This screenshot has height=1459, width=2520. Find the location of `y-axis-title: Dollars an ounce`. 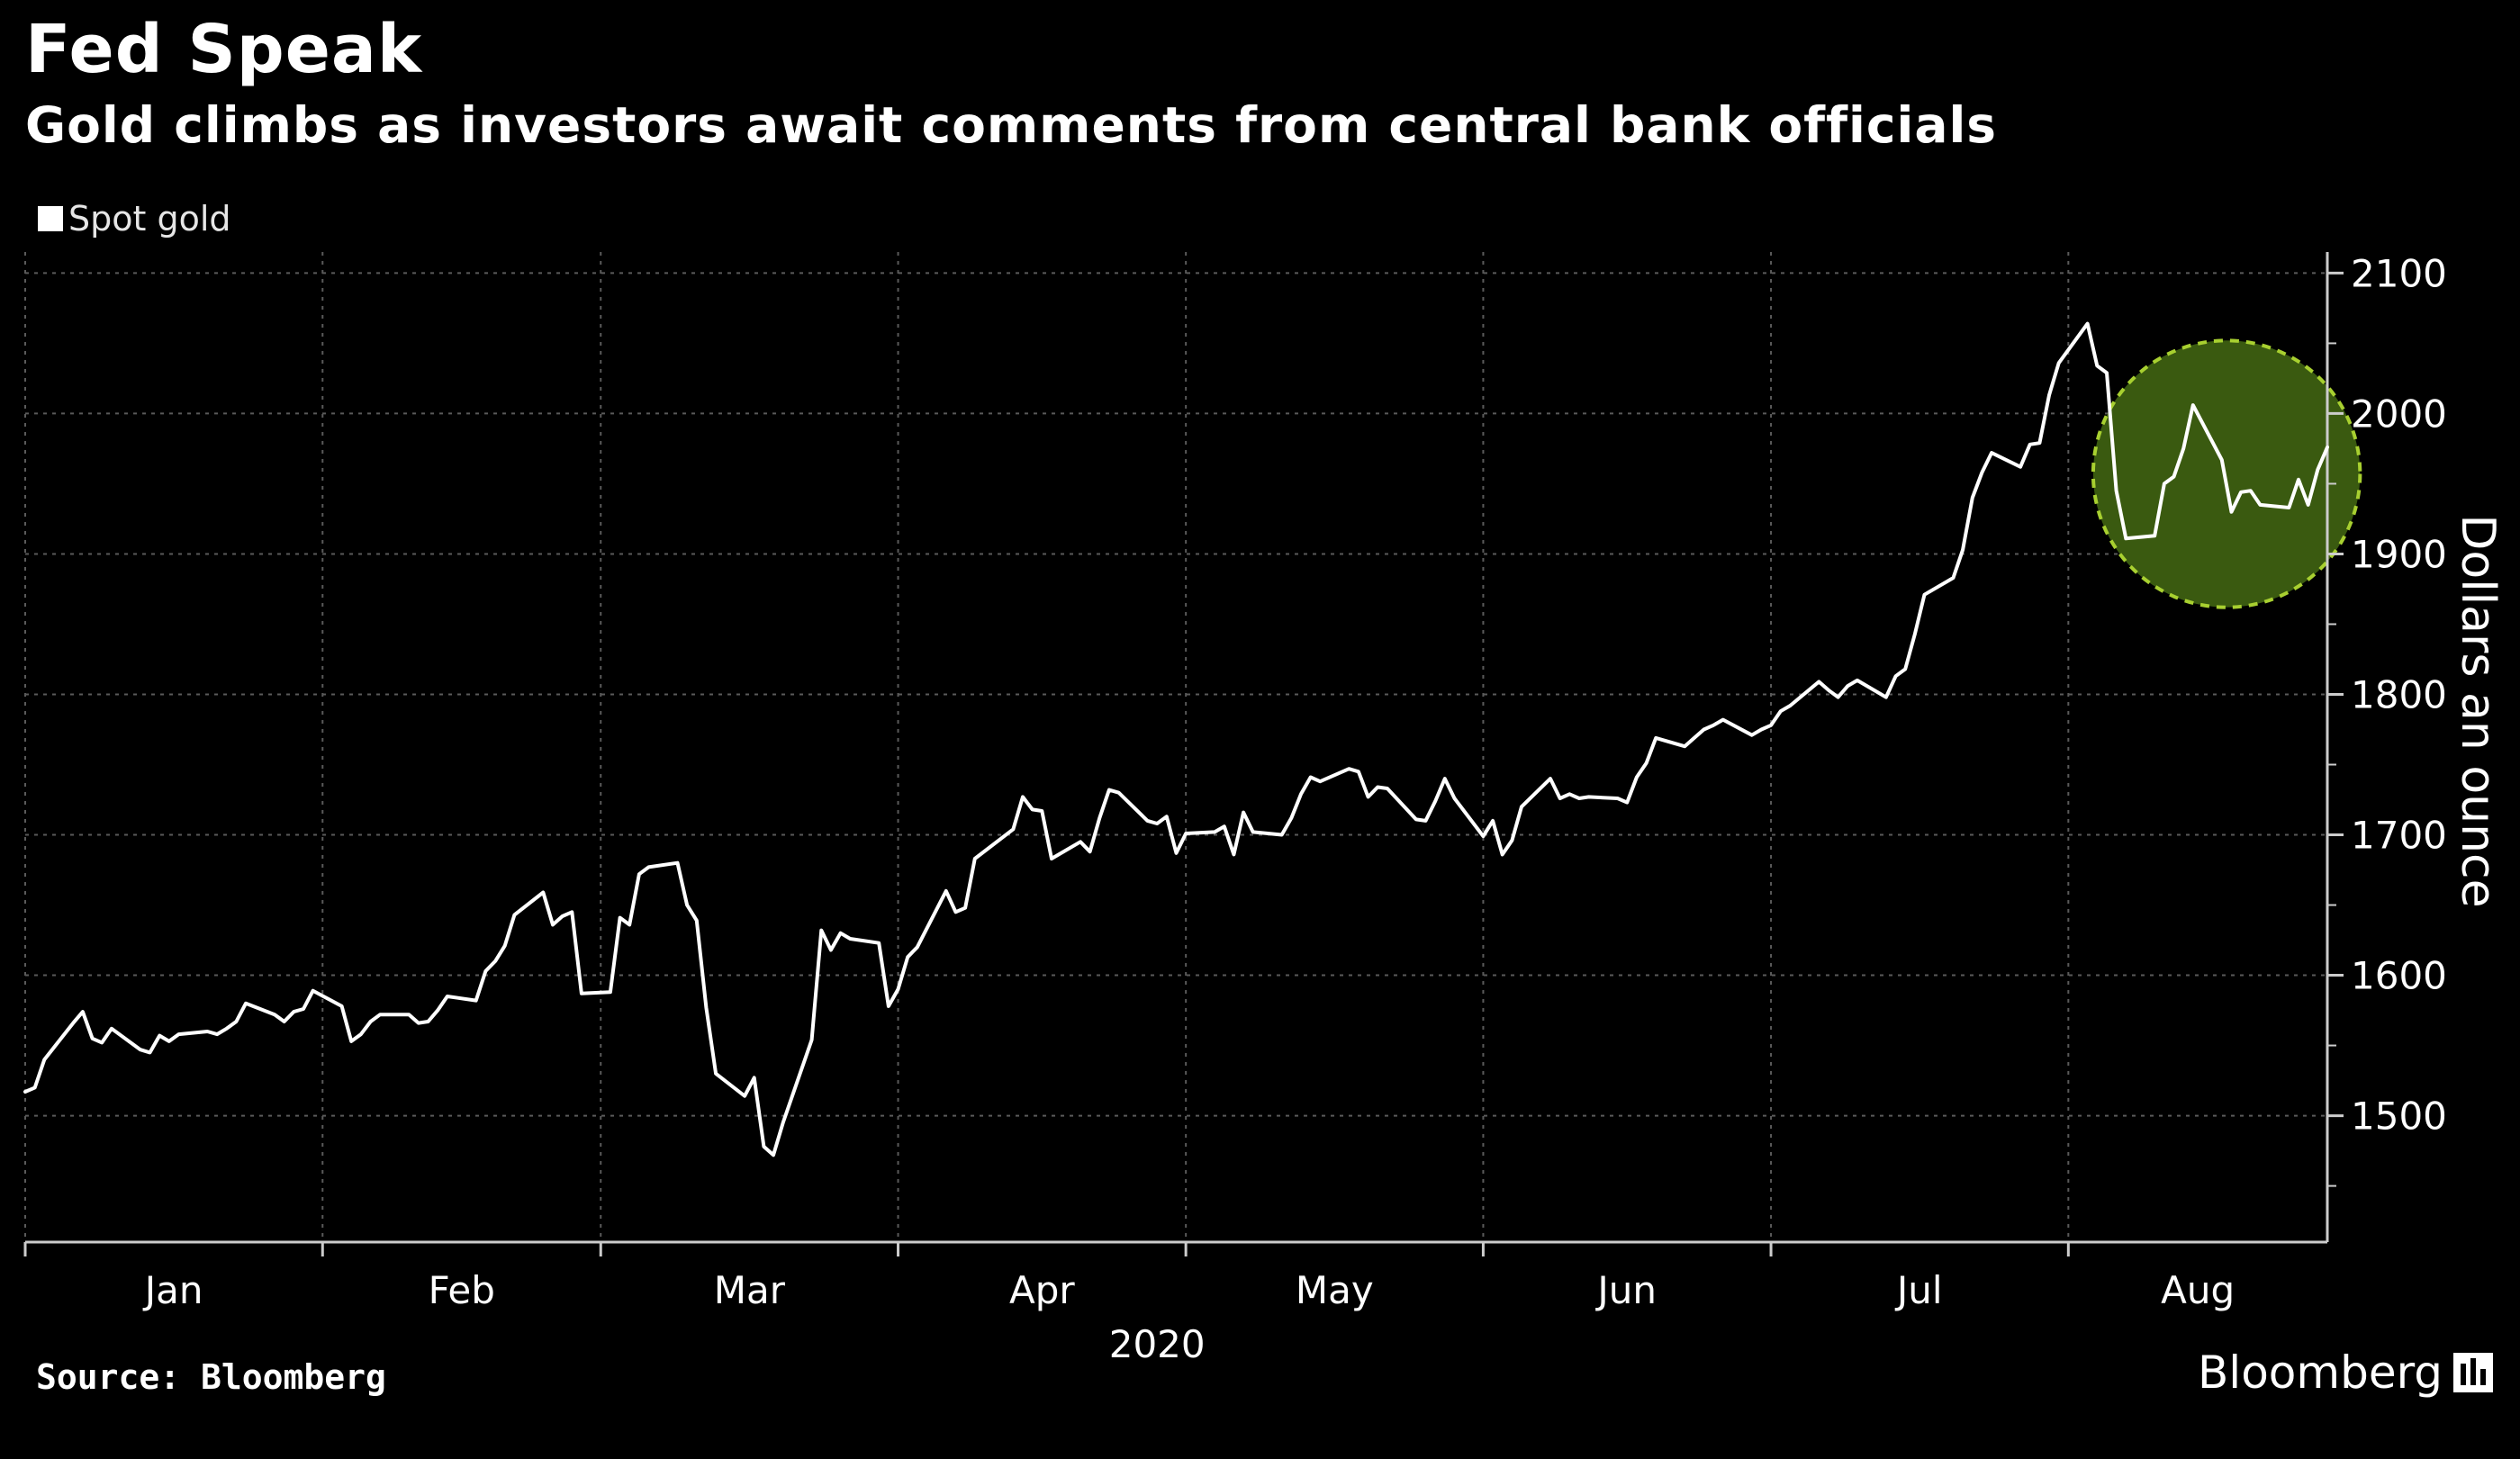

y-axis-title: Dollars an ounce is located at coordinates (2478, 710).